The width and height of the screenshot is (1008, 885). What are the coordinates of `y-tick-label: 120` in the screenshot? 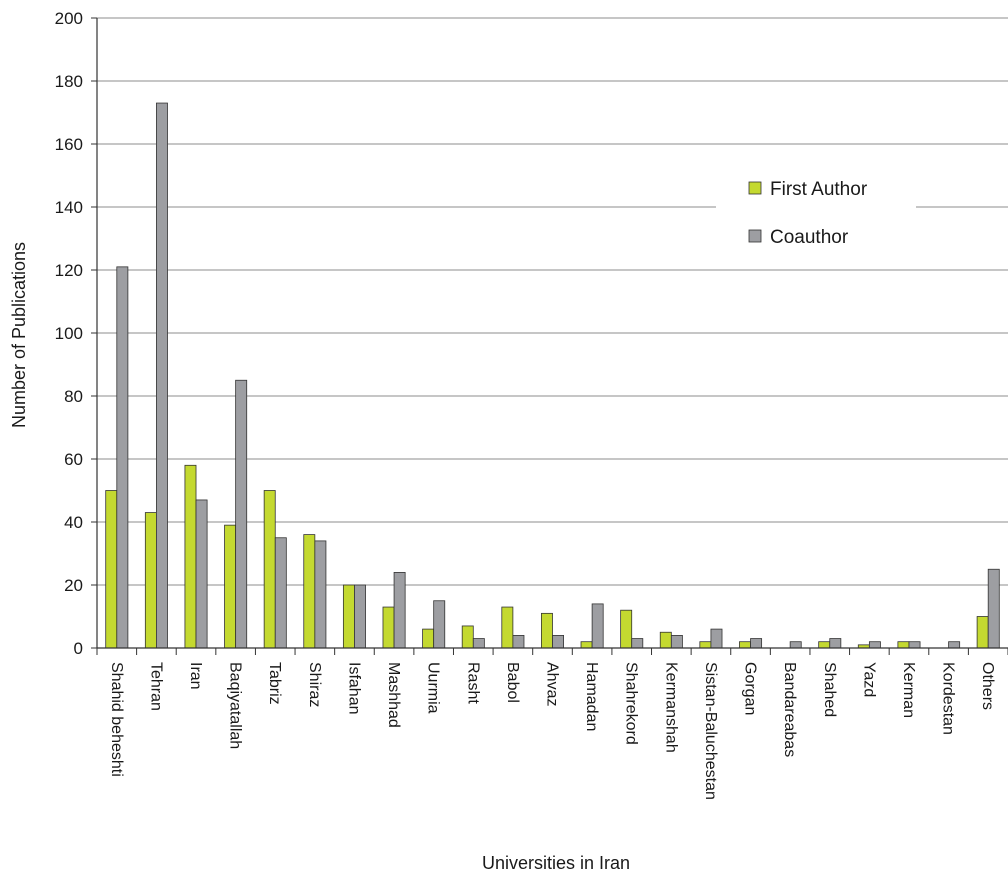 It's located at (69, 270).